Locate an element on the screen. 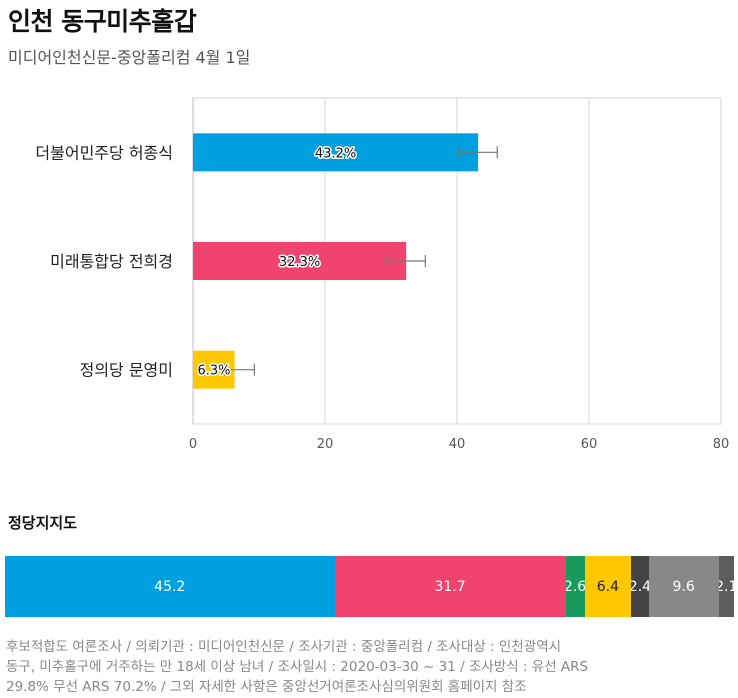 This screenshot has width=738, height=698. page-title: 인천 동구미추홀갑 is located at coordinates (102, 21).